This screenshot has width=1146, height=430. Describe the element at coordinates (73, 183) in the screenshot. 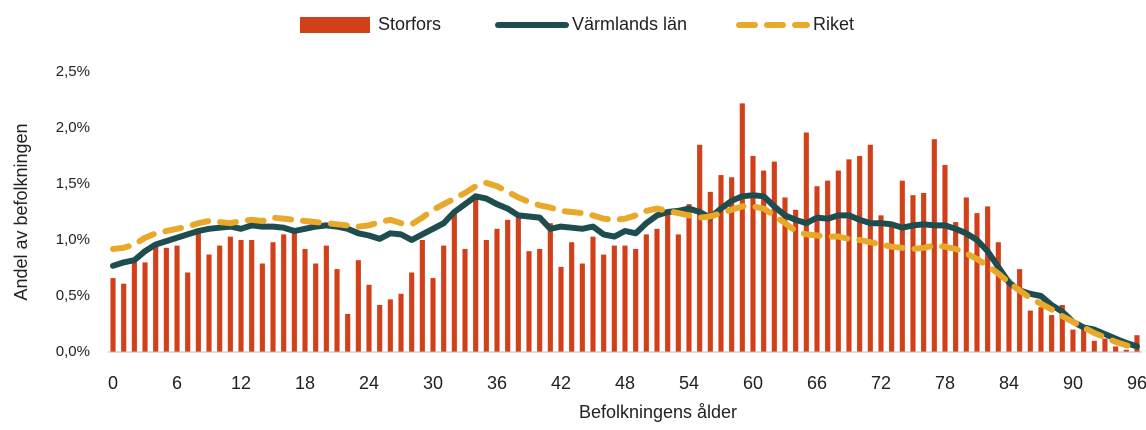

I see `y-tick-label: 1,5%` at that location.